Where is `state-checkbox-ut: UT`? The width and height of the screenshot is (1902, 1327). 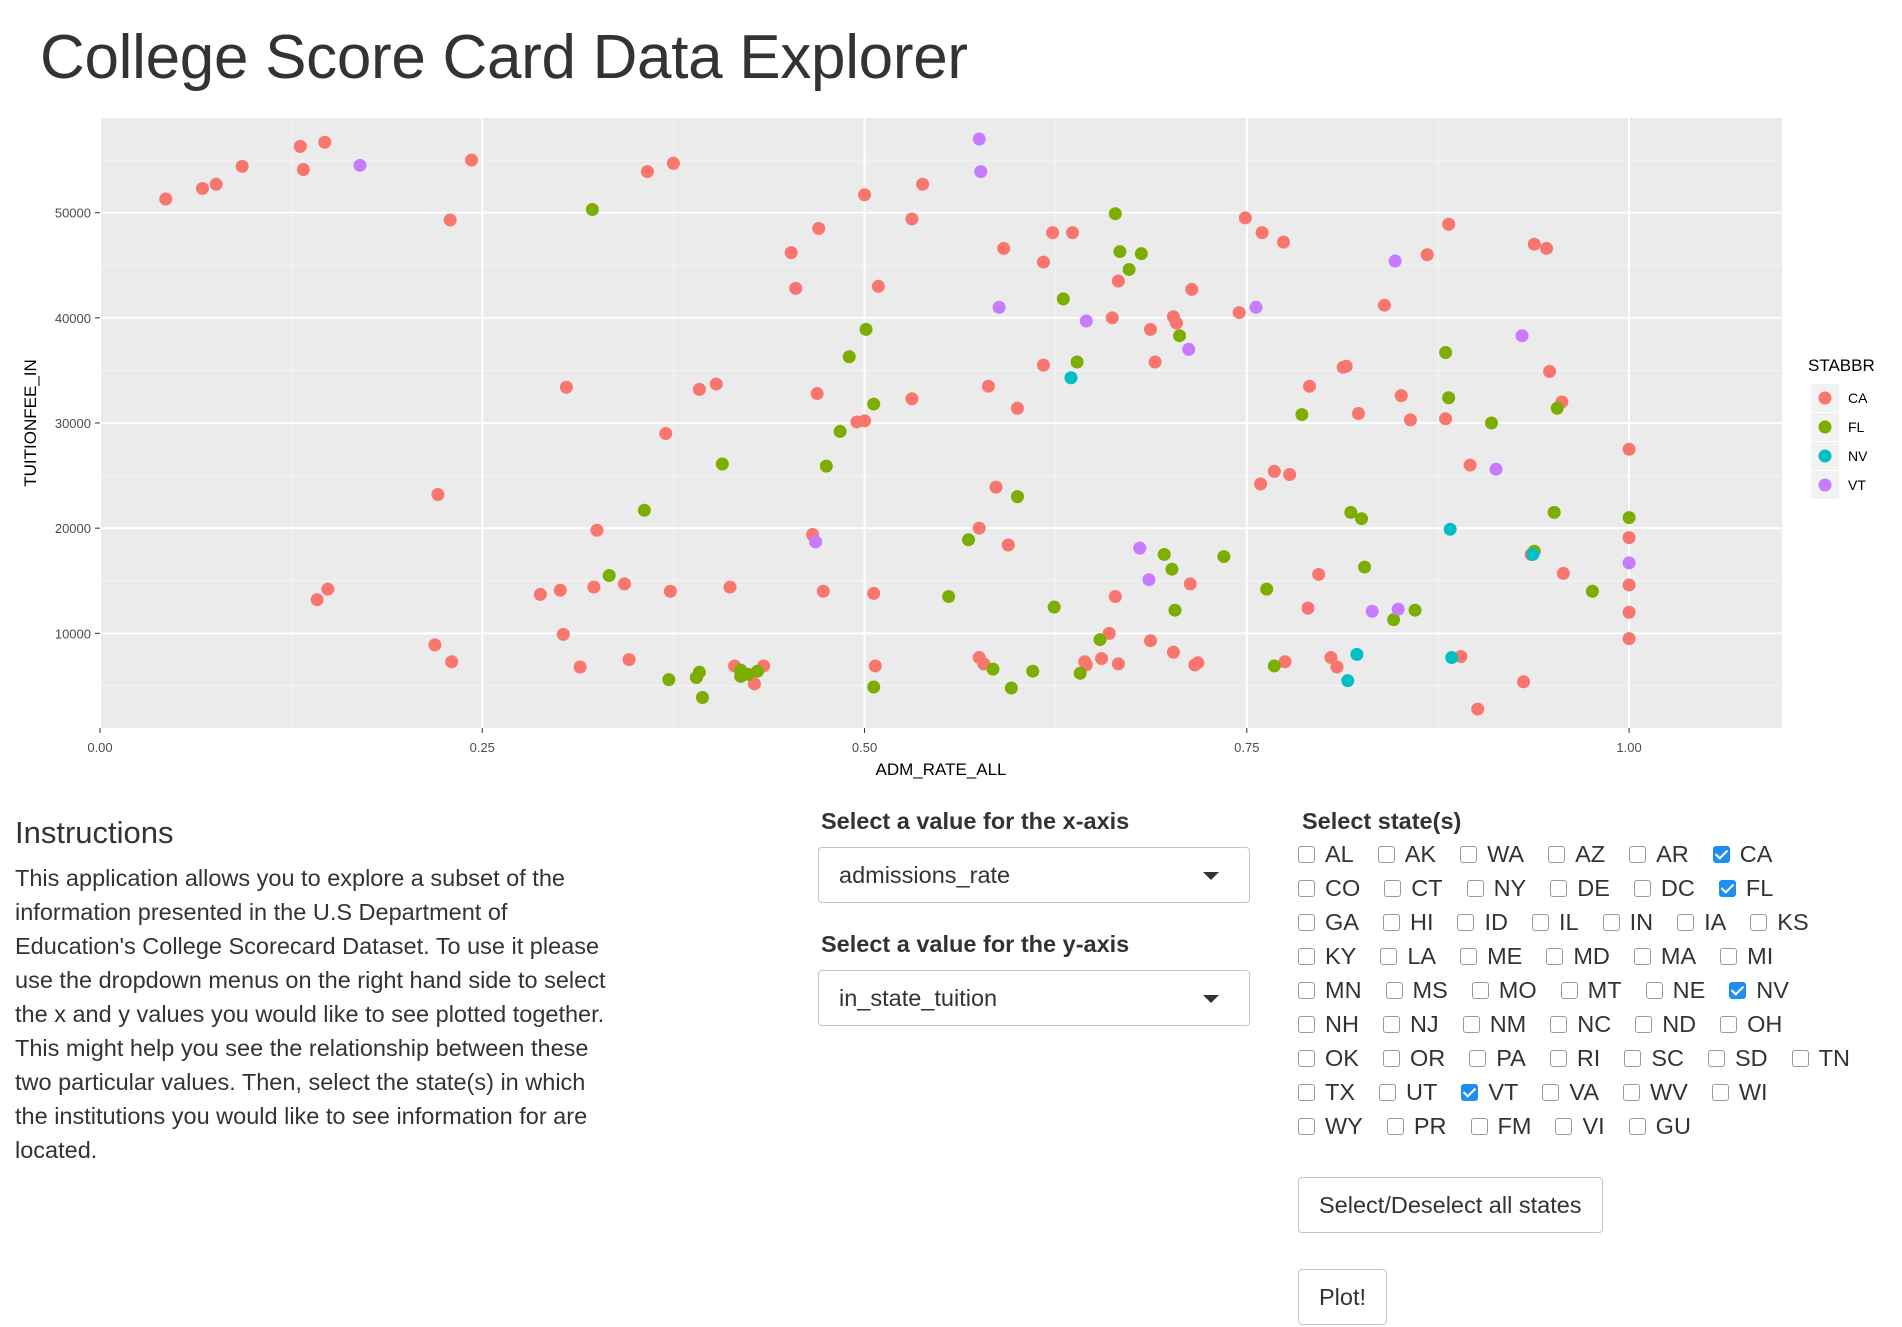
state-checkbox-ut: UT is located at coordinates (1408, 1092).